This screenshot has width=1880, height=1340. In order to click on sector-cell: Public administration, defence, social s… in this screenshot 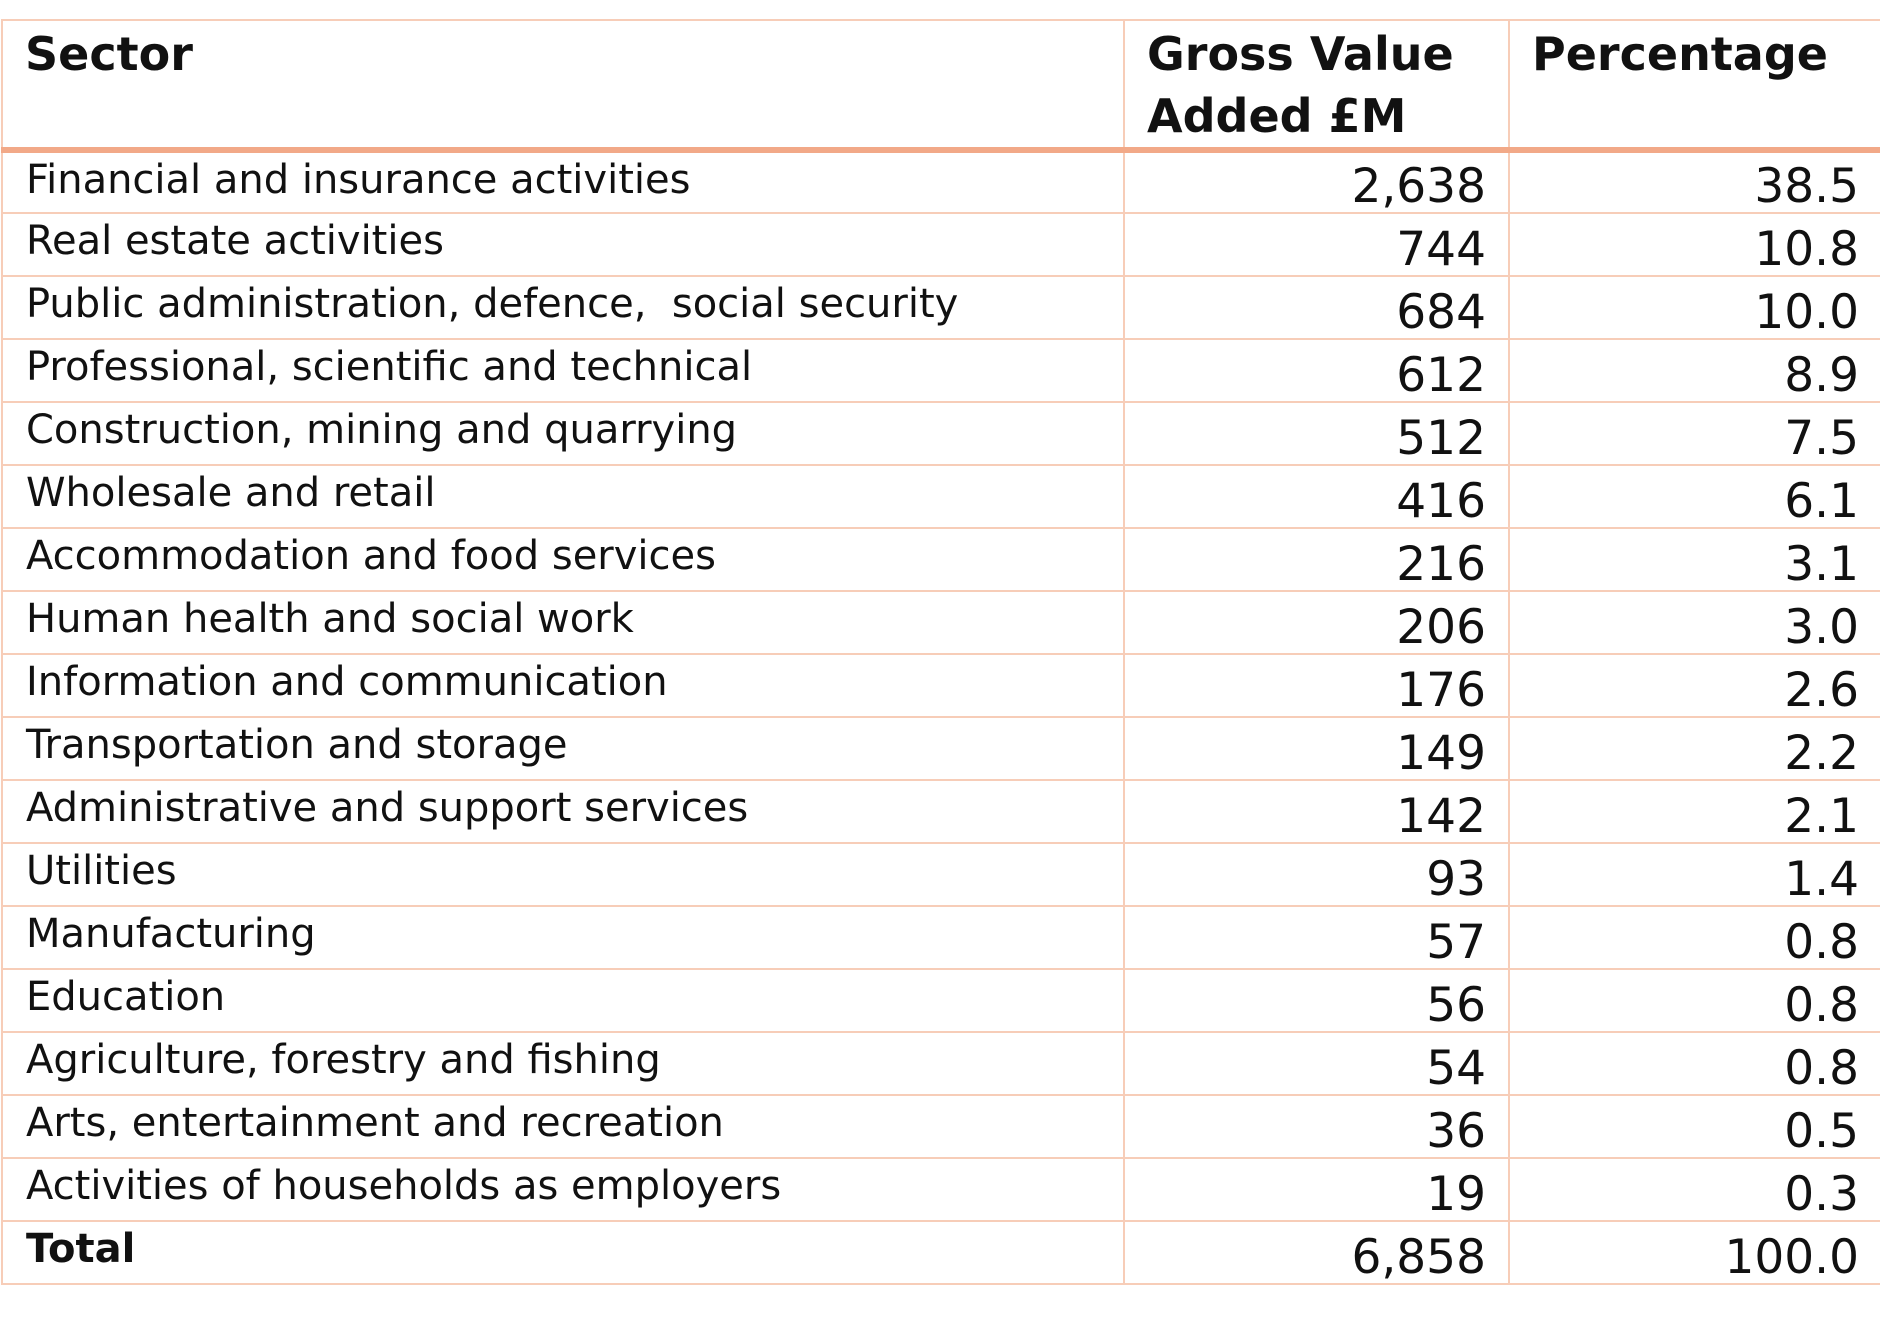, I will do `click(563, 307)`.